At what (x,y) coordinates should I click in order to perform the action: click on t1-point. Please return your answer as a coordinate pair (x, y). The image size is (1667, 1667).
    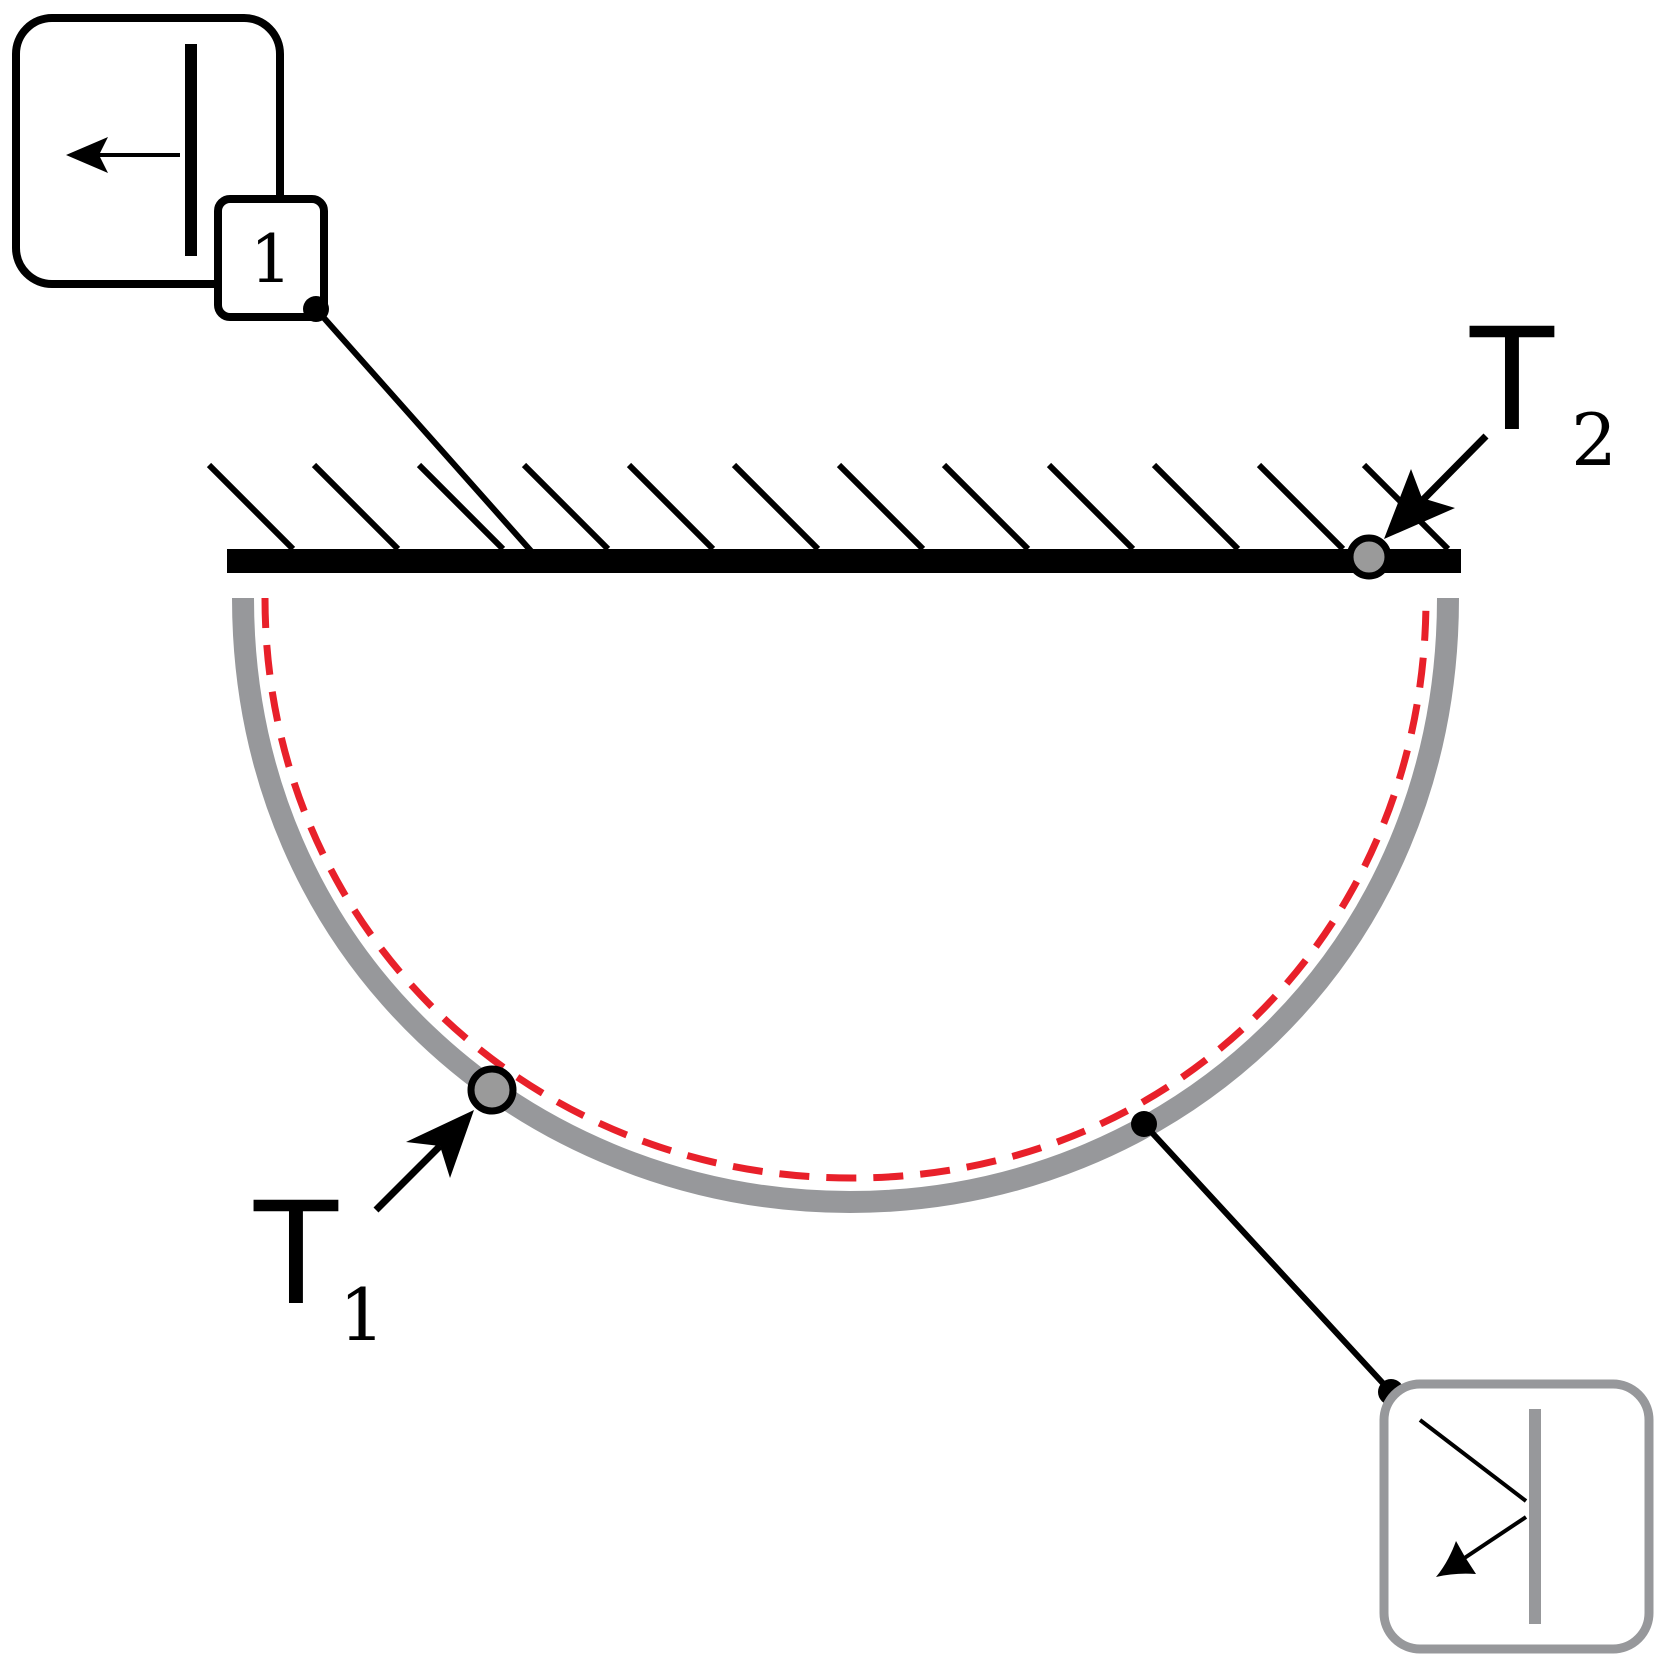
    Looking at the image, I should click on (492, 1090).